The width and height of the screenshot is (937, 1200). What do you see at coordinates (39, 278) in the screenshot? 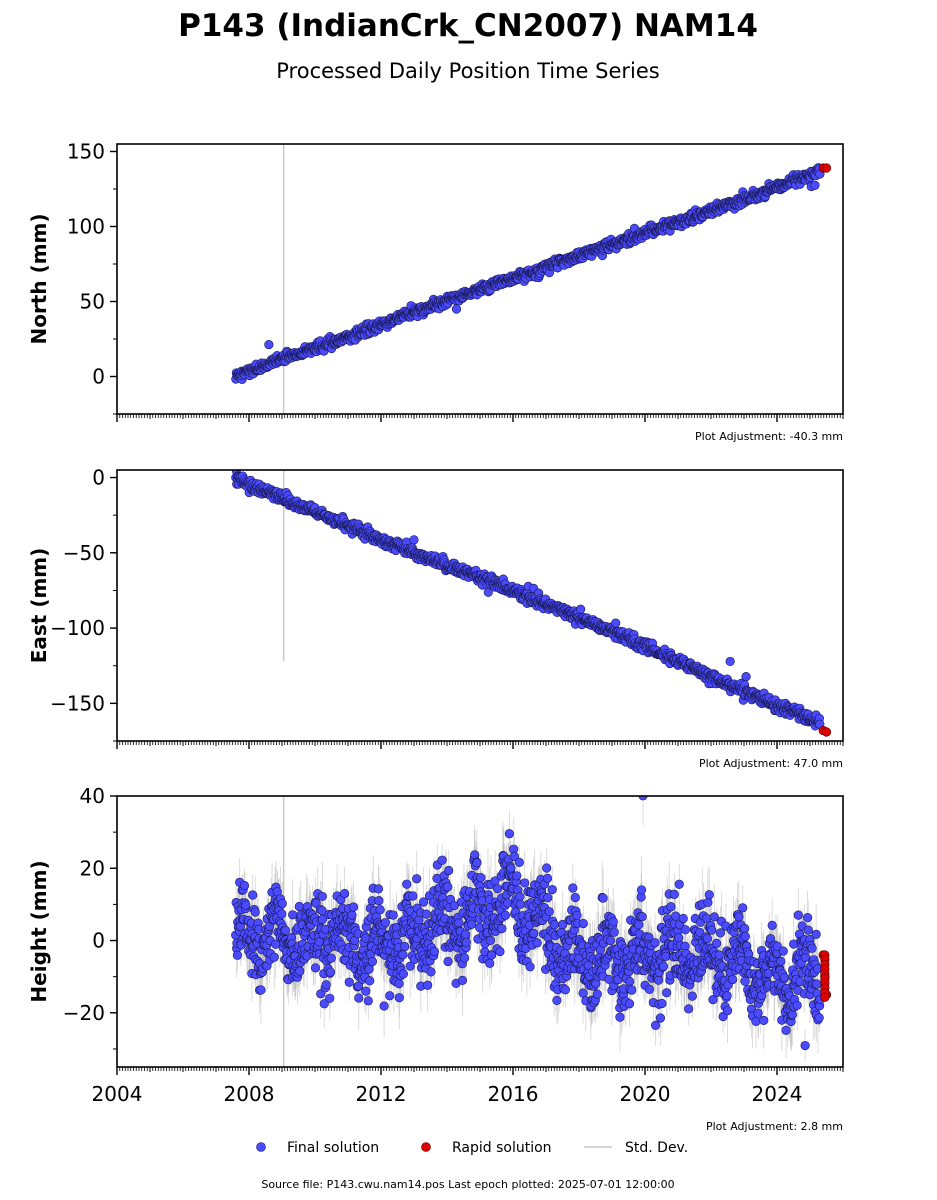
I see `panel-1-ylabel: North (mm)` at bounding box center [39, 278].